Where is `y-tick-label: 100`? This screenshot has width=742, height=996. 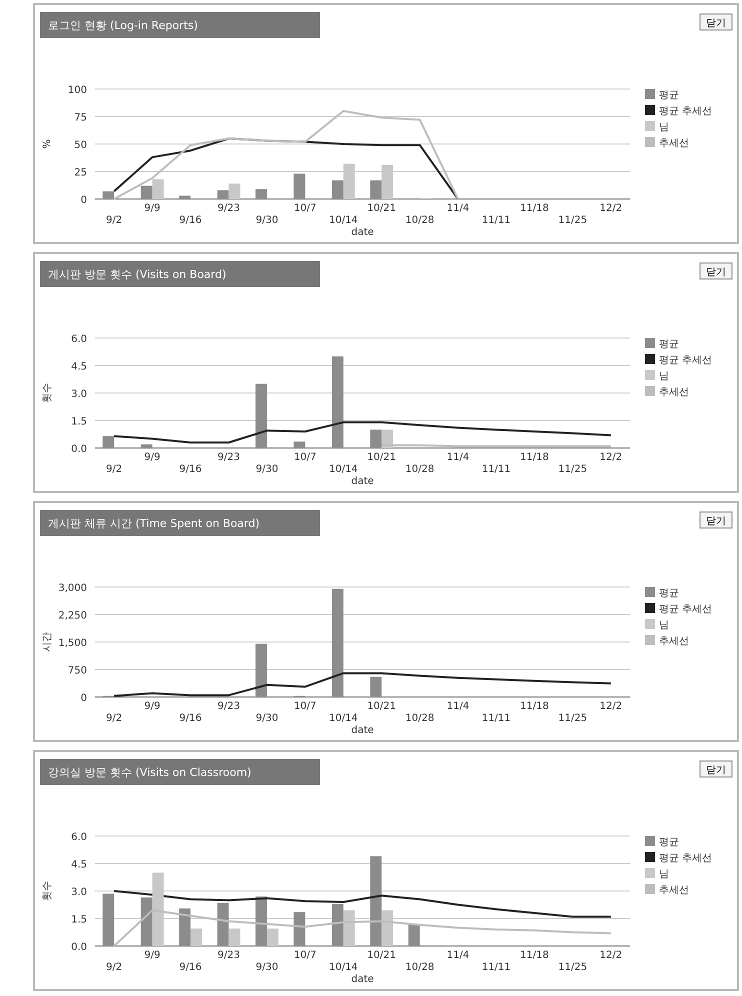
y-tick-label: 100 is located at coordinates (77, 90).